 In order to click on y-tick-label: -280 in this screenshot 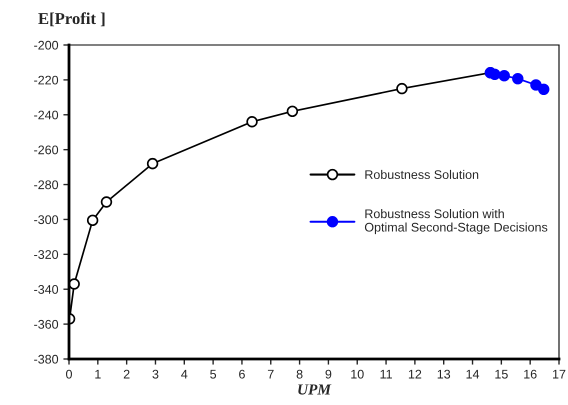, I will do `click(46, 185)`.